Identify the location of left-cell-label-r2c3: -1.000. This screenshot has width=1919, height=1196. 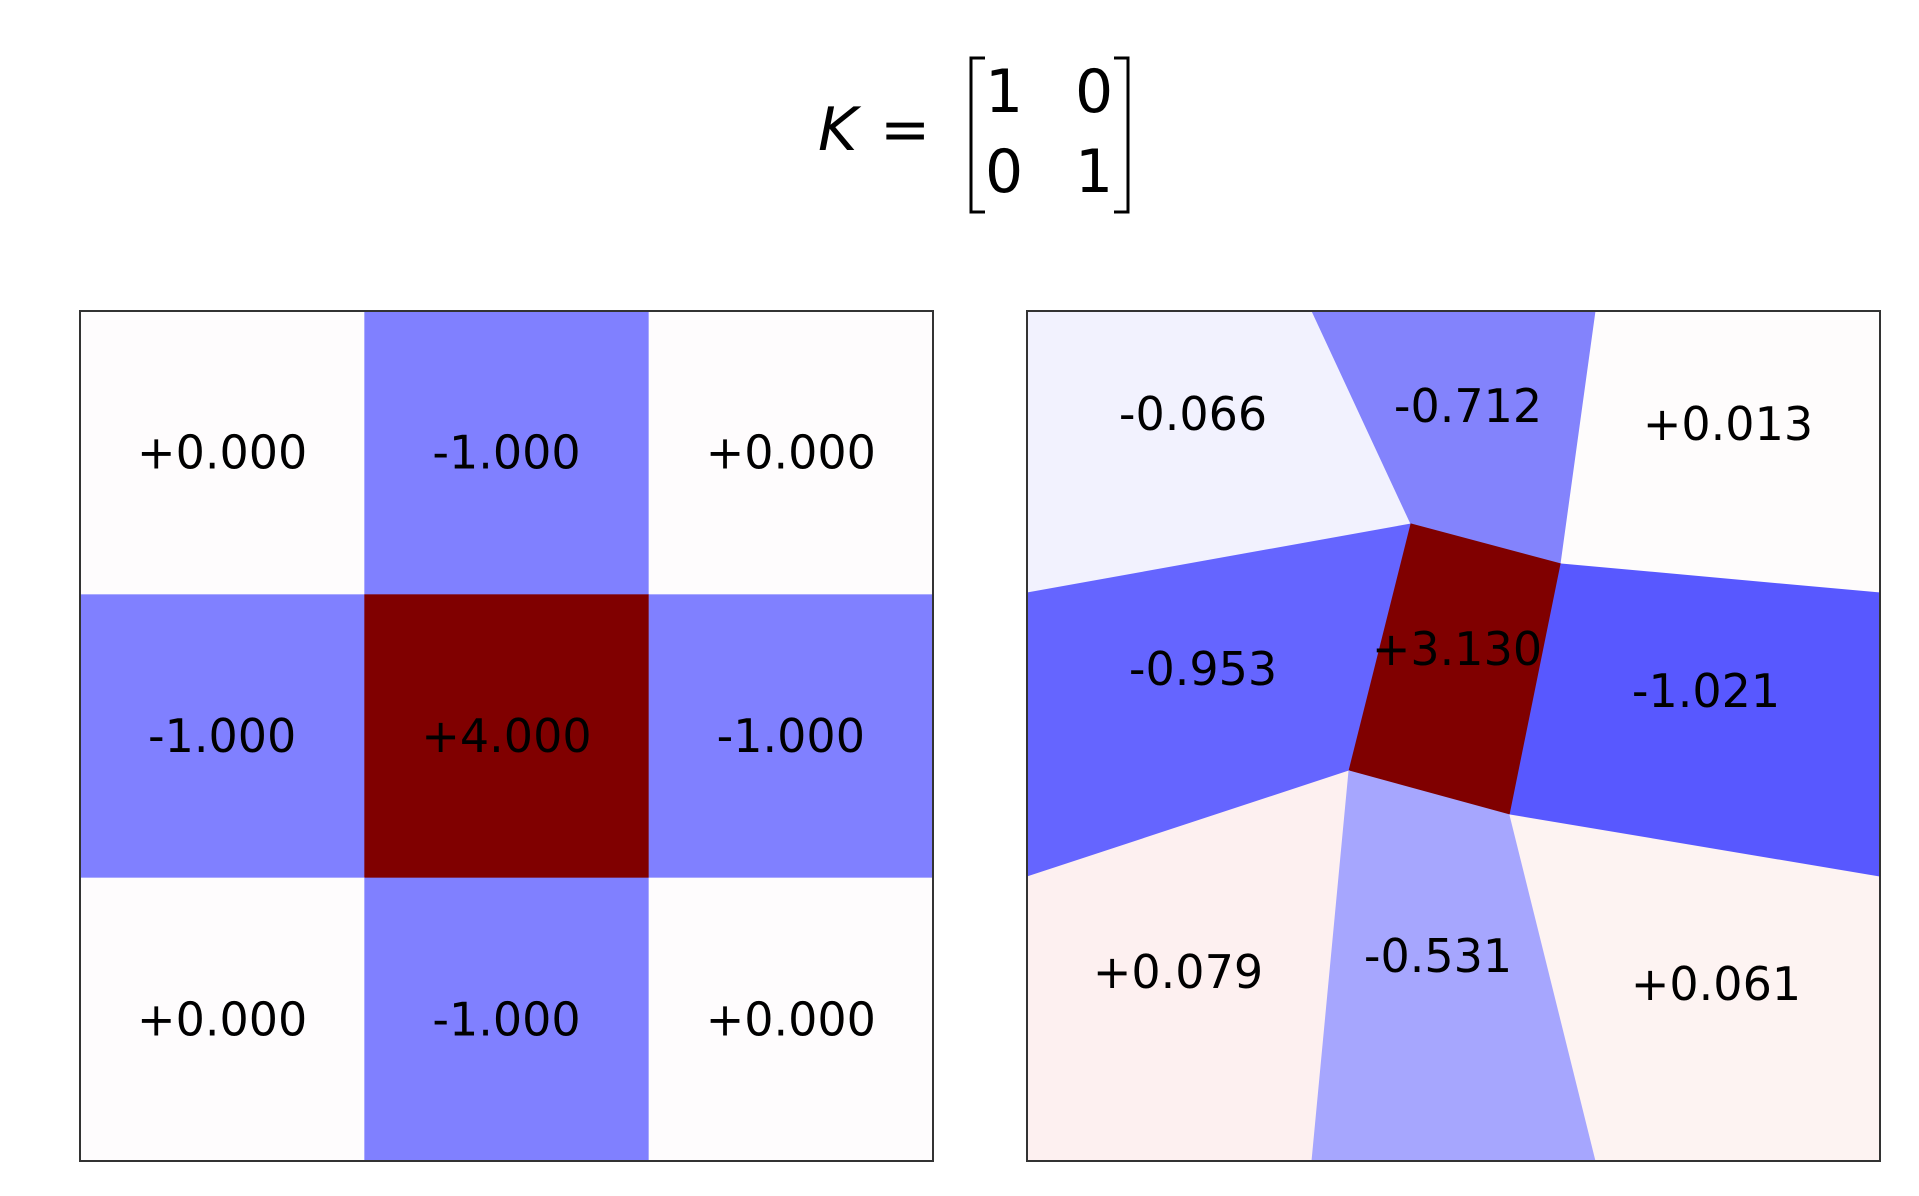
(791, 736).